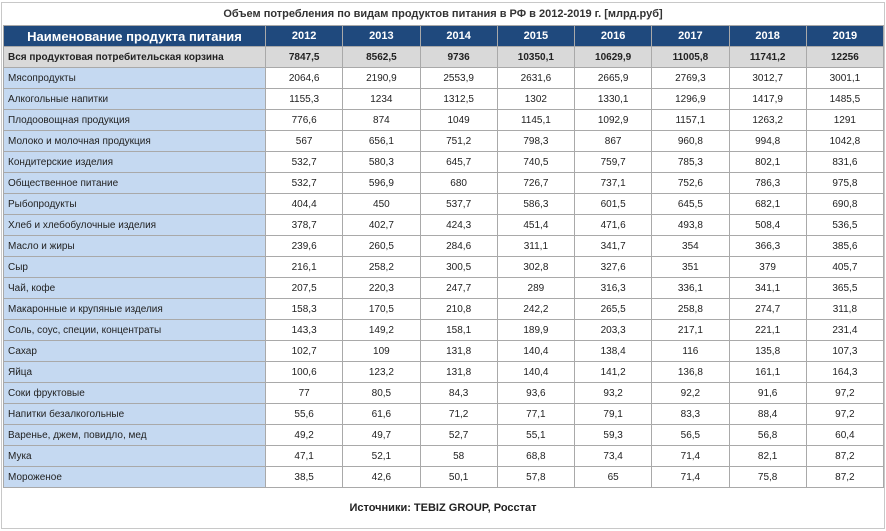 The height and width of the screenshot is (531, 886). Describe the element at coordinates (690, 78) in the screenshot. I see `row-value: 2769,3` at that location.